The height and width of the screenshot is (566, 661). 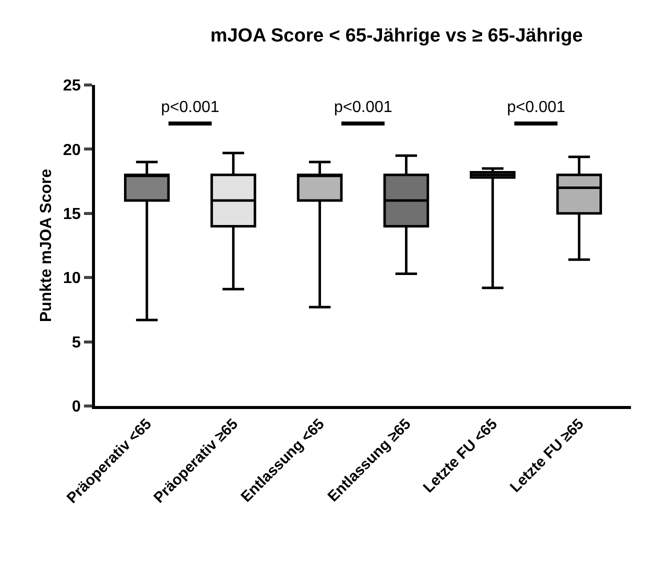 I want to click on y-tick-label: 20, so click(x=72, y=150).